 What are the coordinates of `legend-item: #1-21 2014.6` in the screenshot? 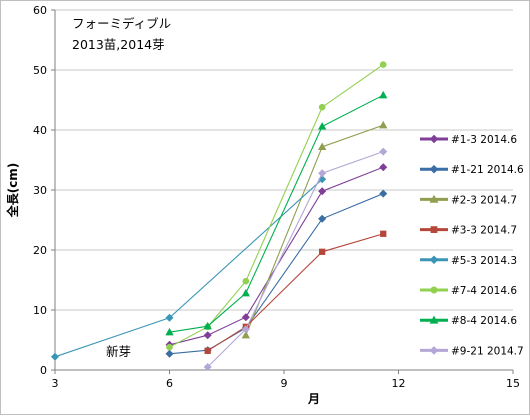 It's located at (472, 170).